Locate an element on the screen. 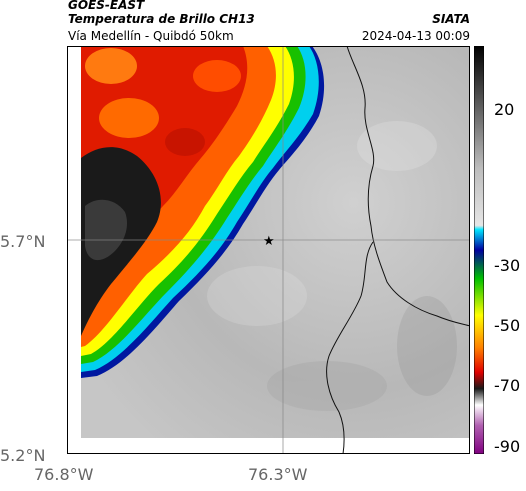 This screenshot has height=491, width=526. colorbar is located at coordinates (479, 250).